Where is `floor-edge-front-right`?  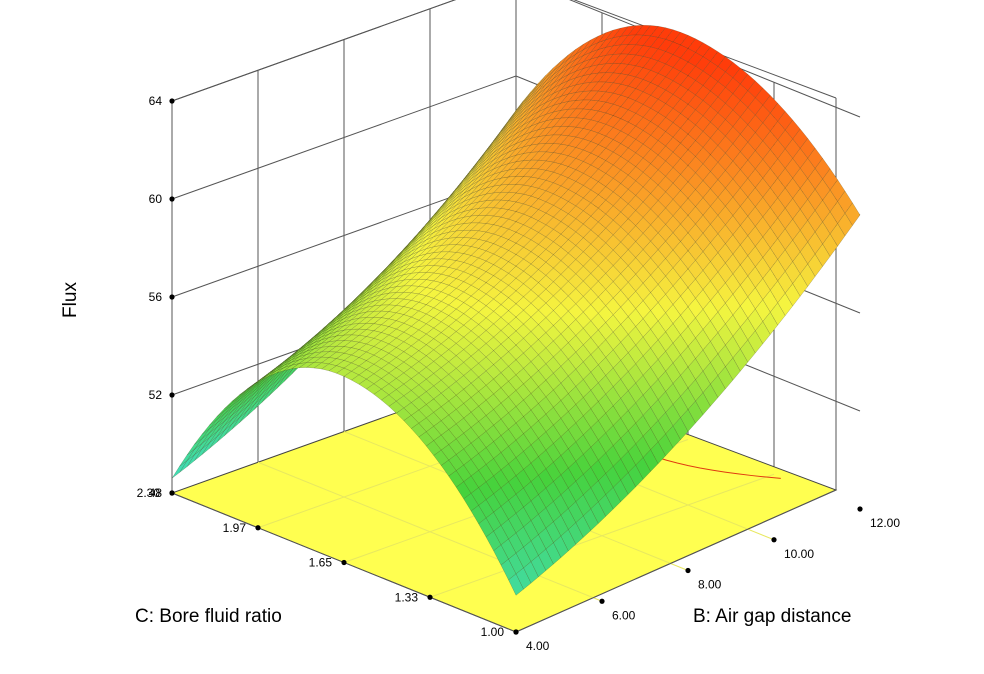
floor-edge-front-right is located at coordinates (676, 561).